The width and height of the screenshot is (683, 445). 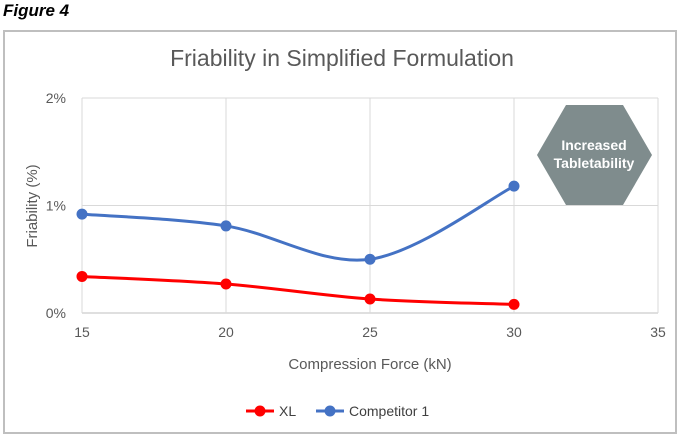 I want to click on x-tick-label: 25, so click(x=370, y=332).